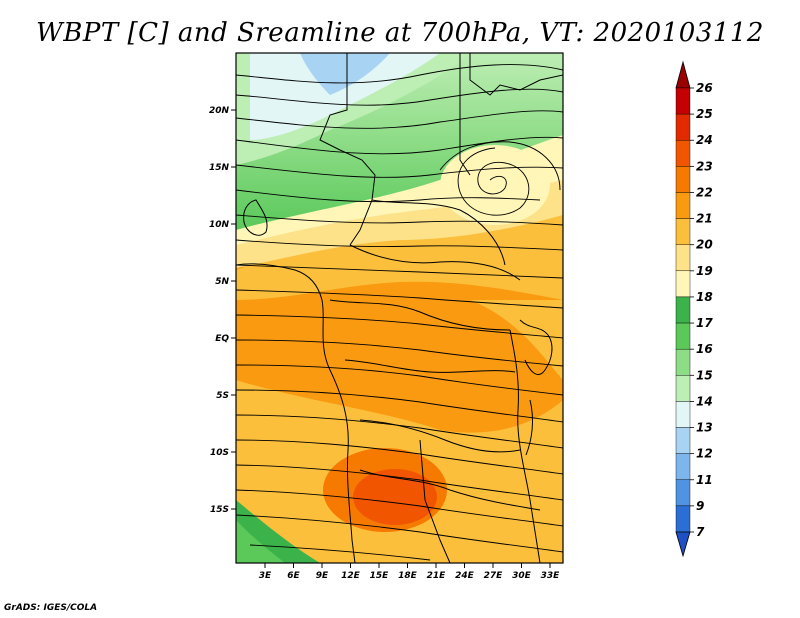 Image resolution: width=800 pixels, height=618 pixels. What do you see at coordinates (219, 111) in the screenshot?
I see `lat-label: 20N` at bounding box center [219, 111].